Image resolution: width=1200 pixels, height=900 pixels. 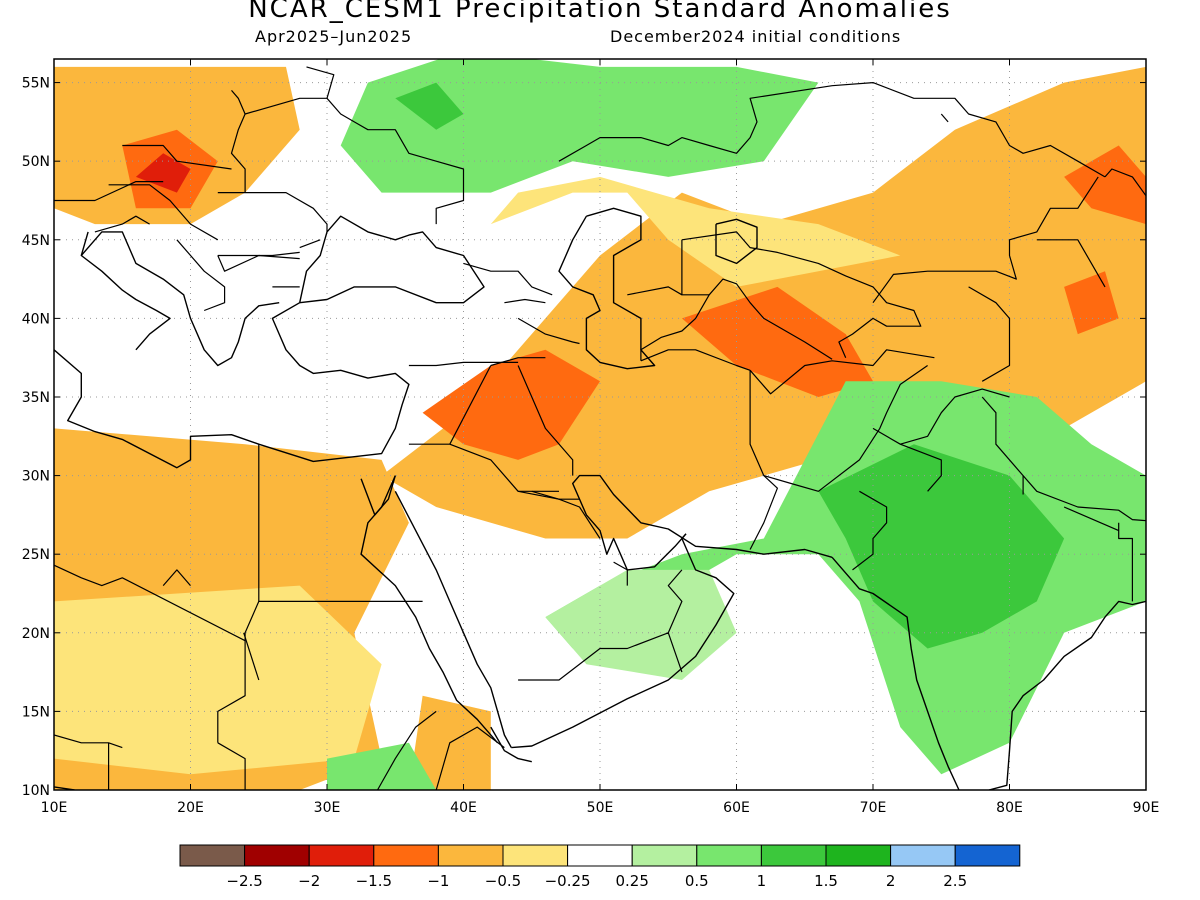 What do you see at coordinates (600, 808) in the screenshot?
I see `lon-label: 50E` at bounding box center [600, 808].